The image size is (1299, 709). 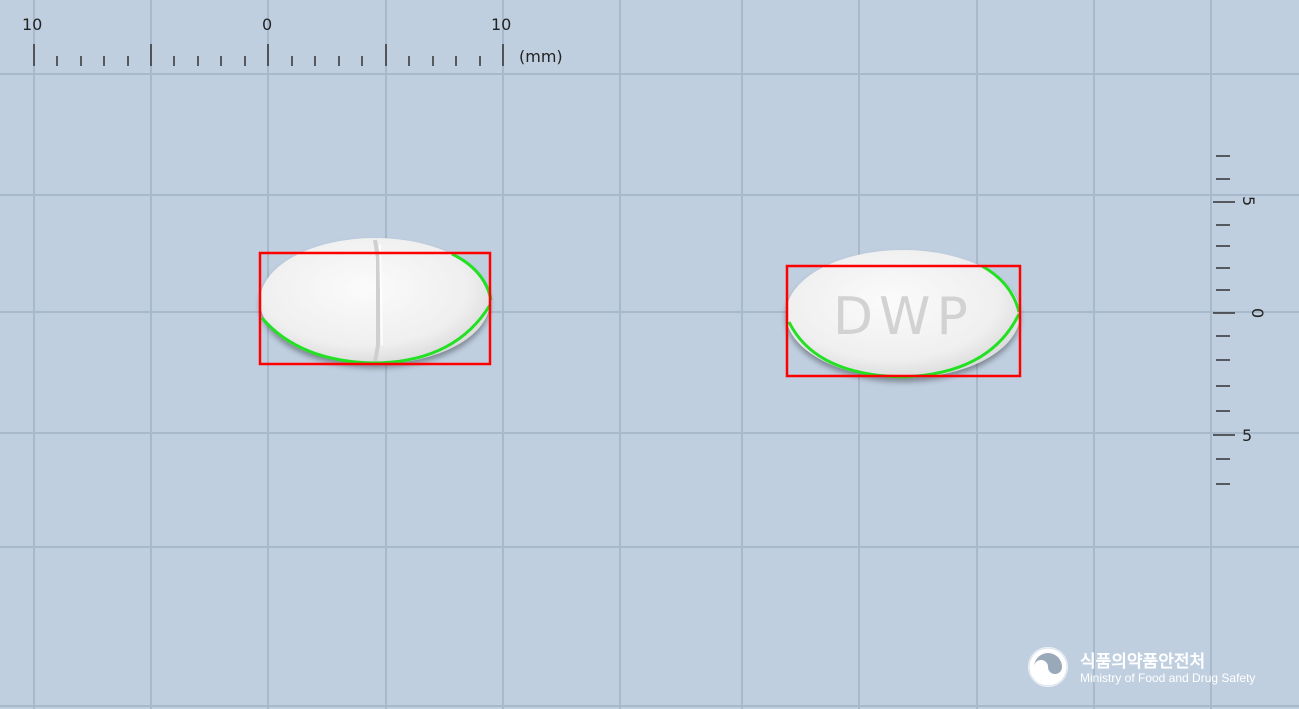 What do you see at coordinates (292, 40) in the screenshot?
I see `top-ruler: 10 0 10 (mm)` at bounding box center [292, 40].